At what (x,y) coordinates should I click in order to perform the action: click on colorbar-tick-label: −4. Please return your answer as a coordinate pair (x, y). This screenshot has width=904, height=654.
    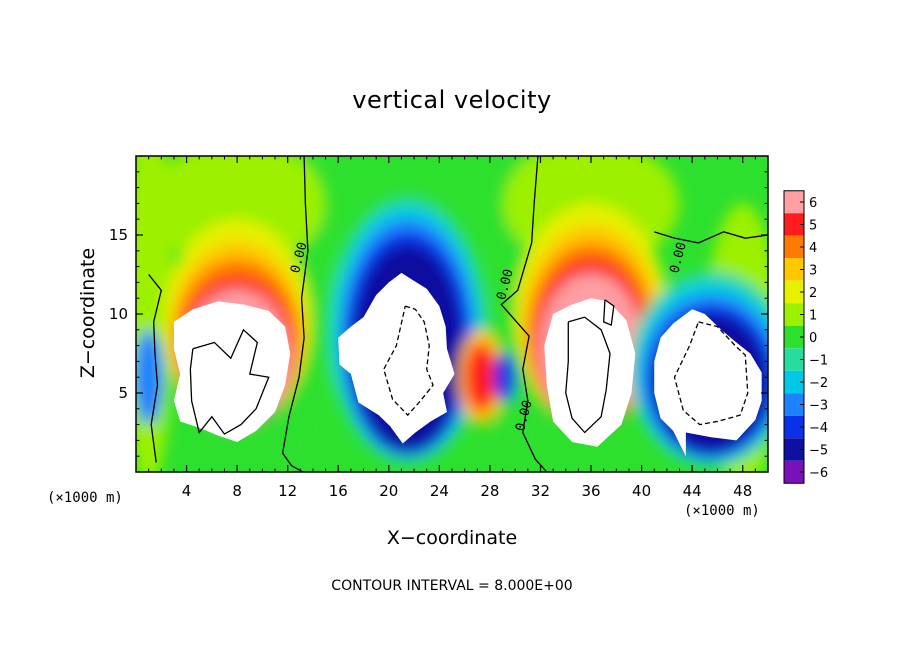
    Looking at the image, I should click on (818, 428).